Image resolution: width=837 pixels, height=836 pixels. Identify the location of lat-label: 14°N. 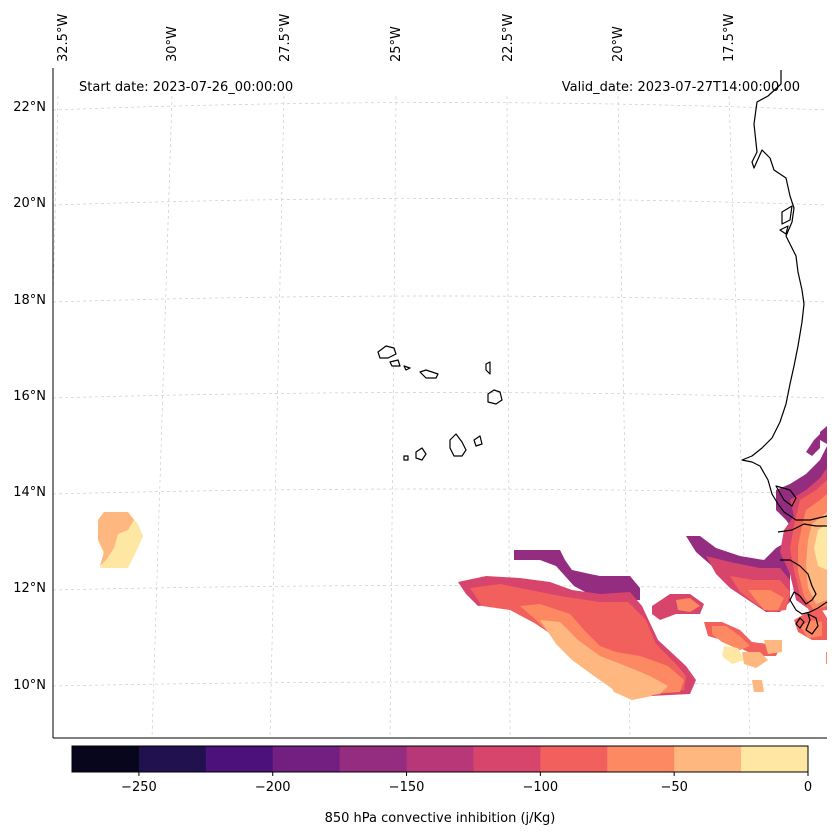
(29, 492).